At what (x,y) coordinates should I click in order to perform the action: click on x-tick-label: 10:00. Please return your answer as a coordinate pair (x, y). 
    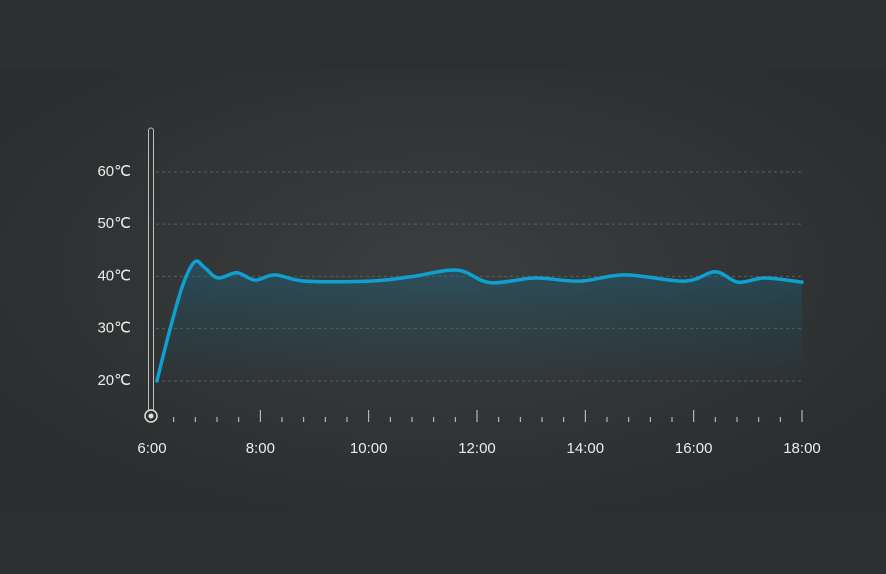
    Looking at the image, I should click on (369, 448).